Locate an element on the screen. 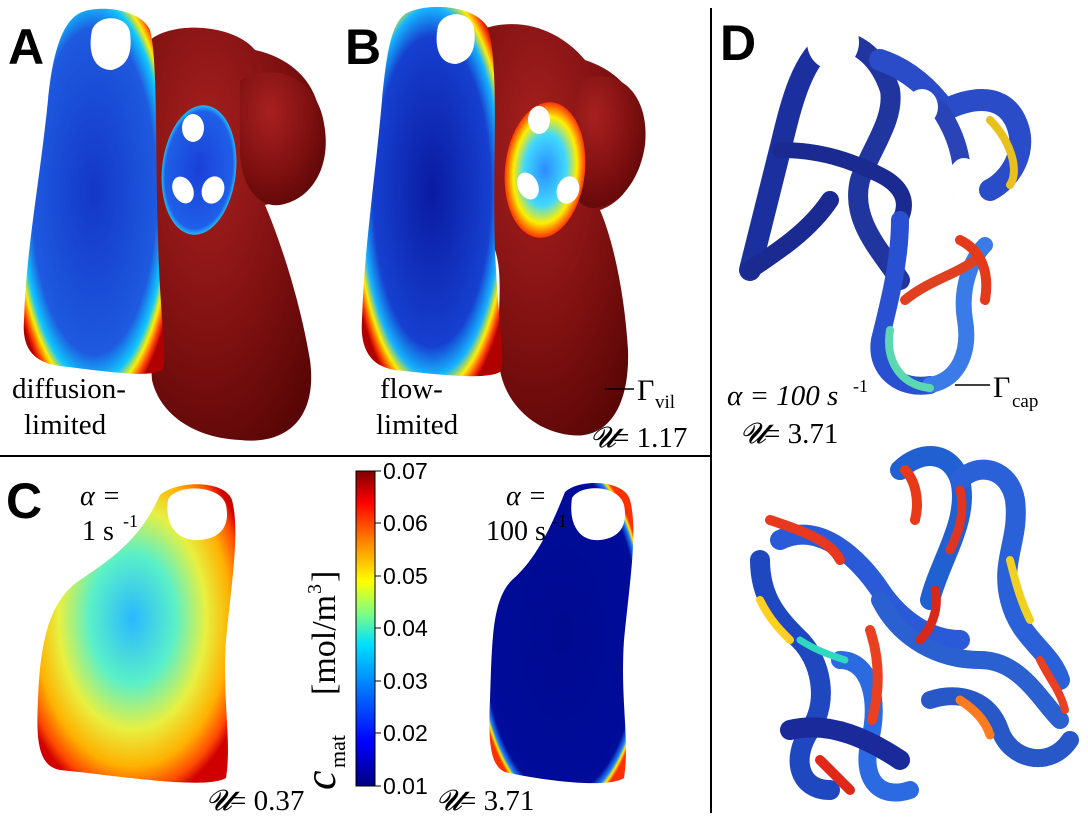 Image resolution: width=1088 pixels, height=819 pixels. colorbar-unit-close: ] is located at coordinates (324, 576).